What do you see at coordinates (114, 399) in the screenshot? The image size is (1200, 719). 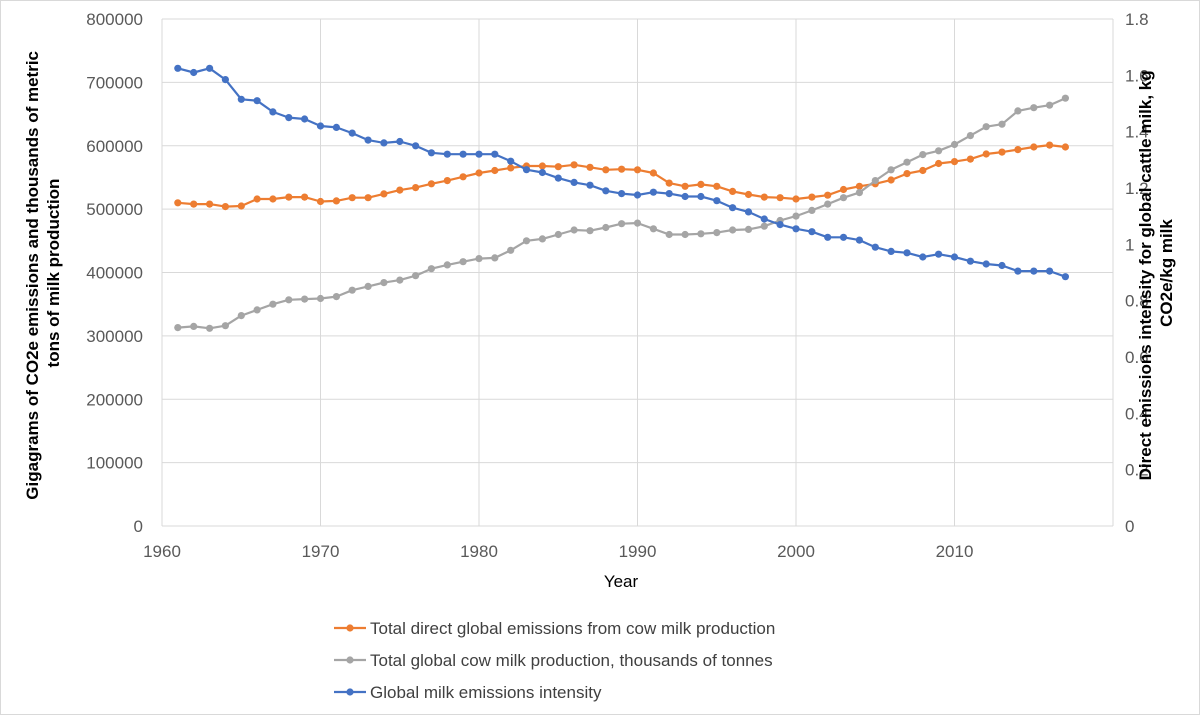 I see `left-y-tick-label: 200000` at bounding box center [114, 399].